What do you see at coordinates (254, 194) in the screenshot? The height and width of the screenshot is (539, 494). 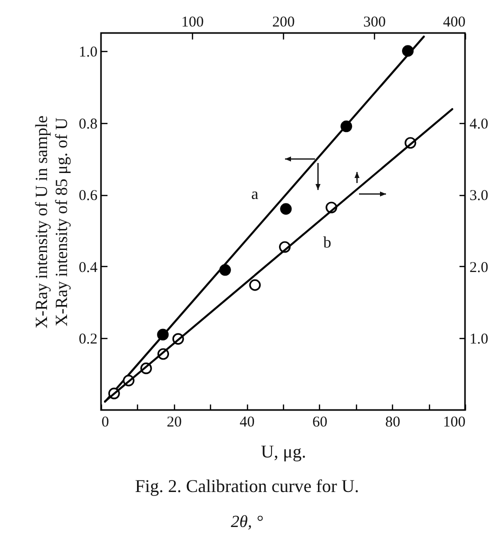 I see `series-label: a` at bounding box center [254, 194].